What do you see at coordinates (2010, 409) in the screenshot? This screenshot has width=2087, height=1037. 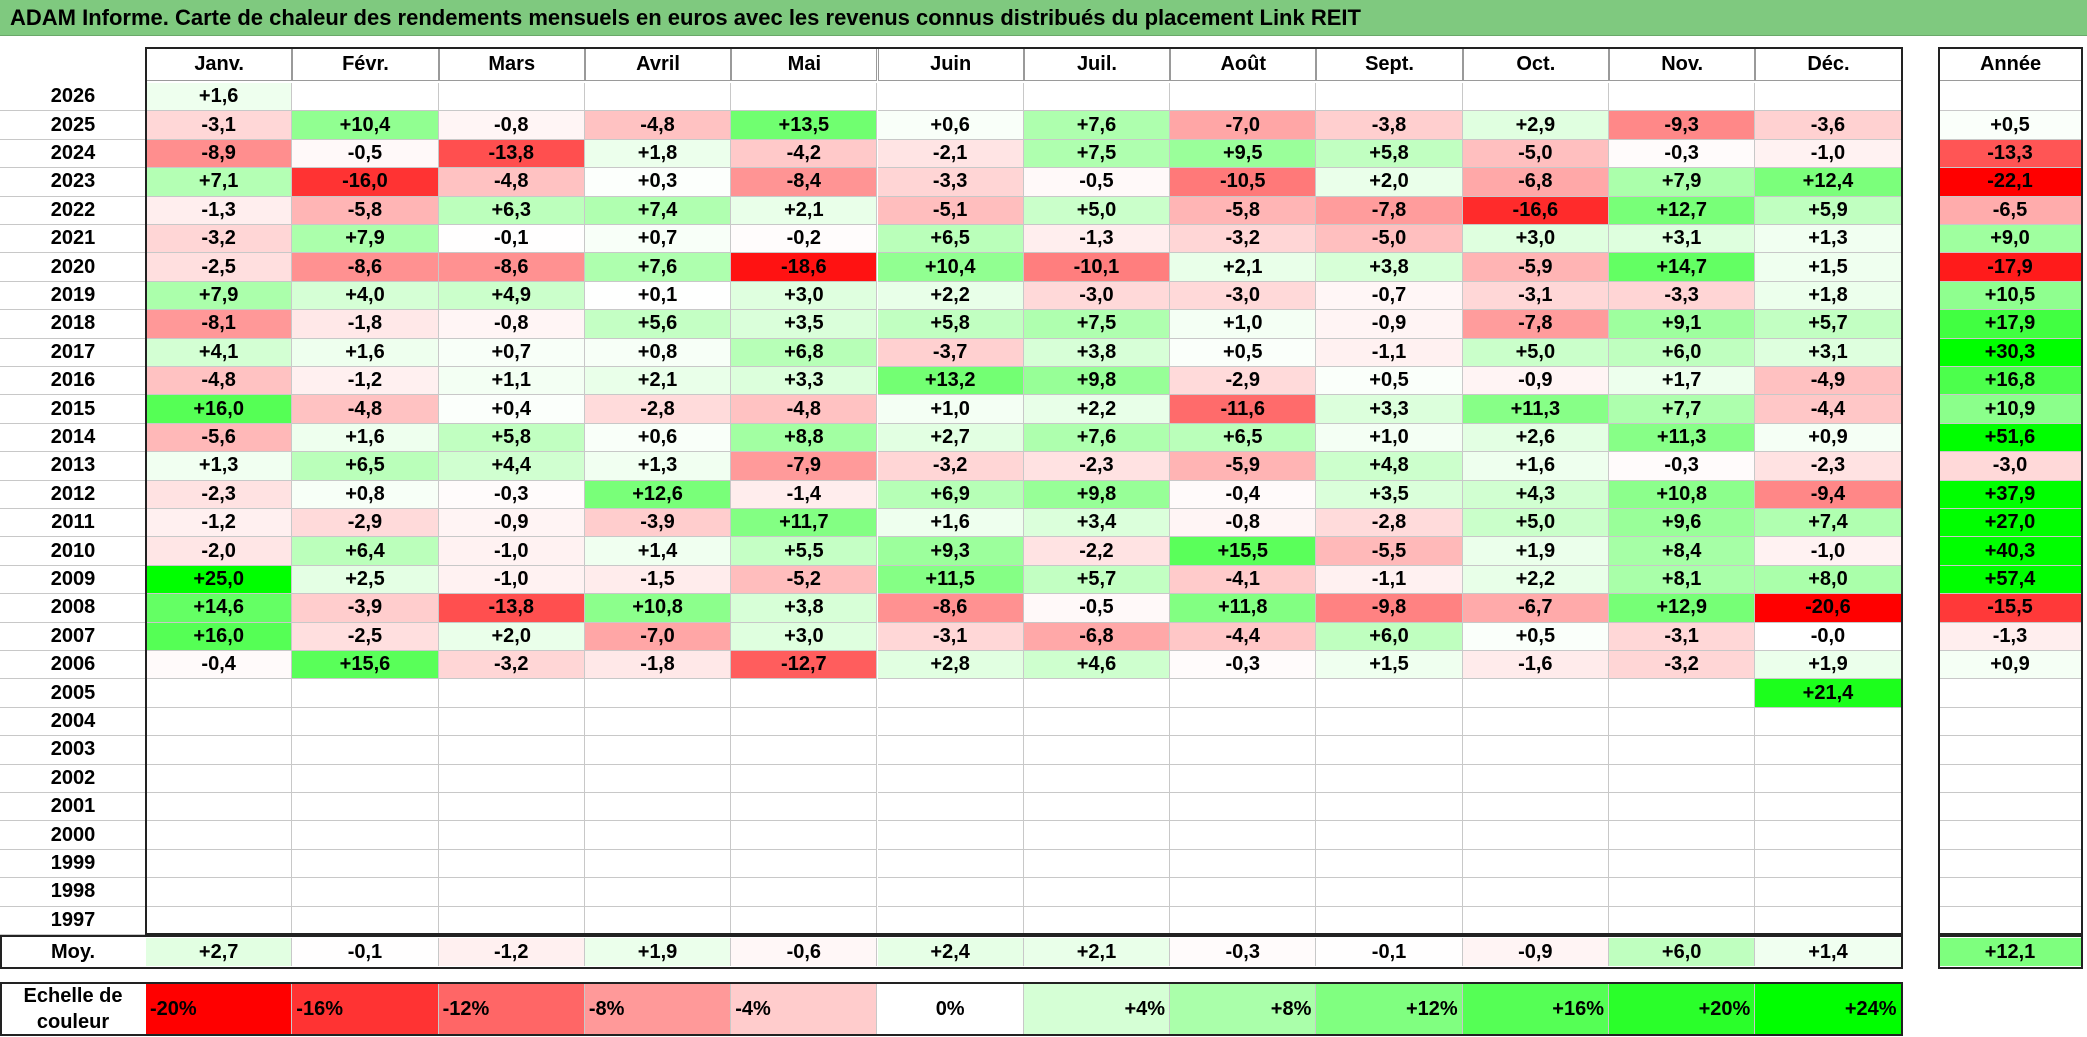 I see `annual-cell: +10,9` at bounding box center [2010, 409].